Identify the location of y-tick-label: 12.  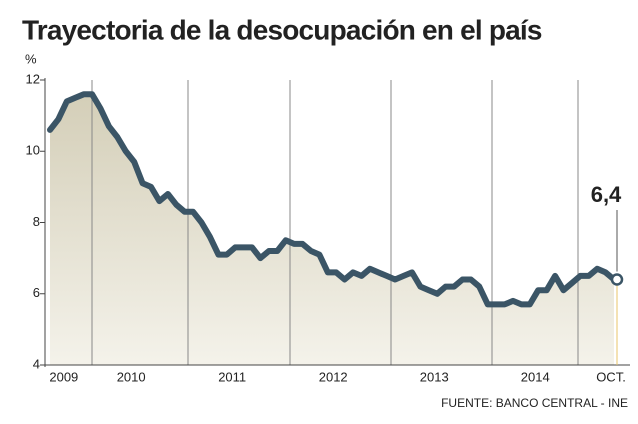
(33, 78).